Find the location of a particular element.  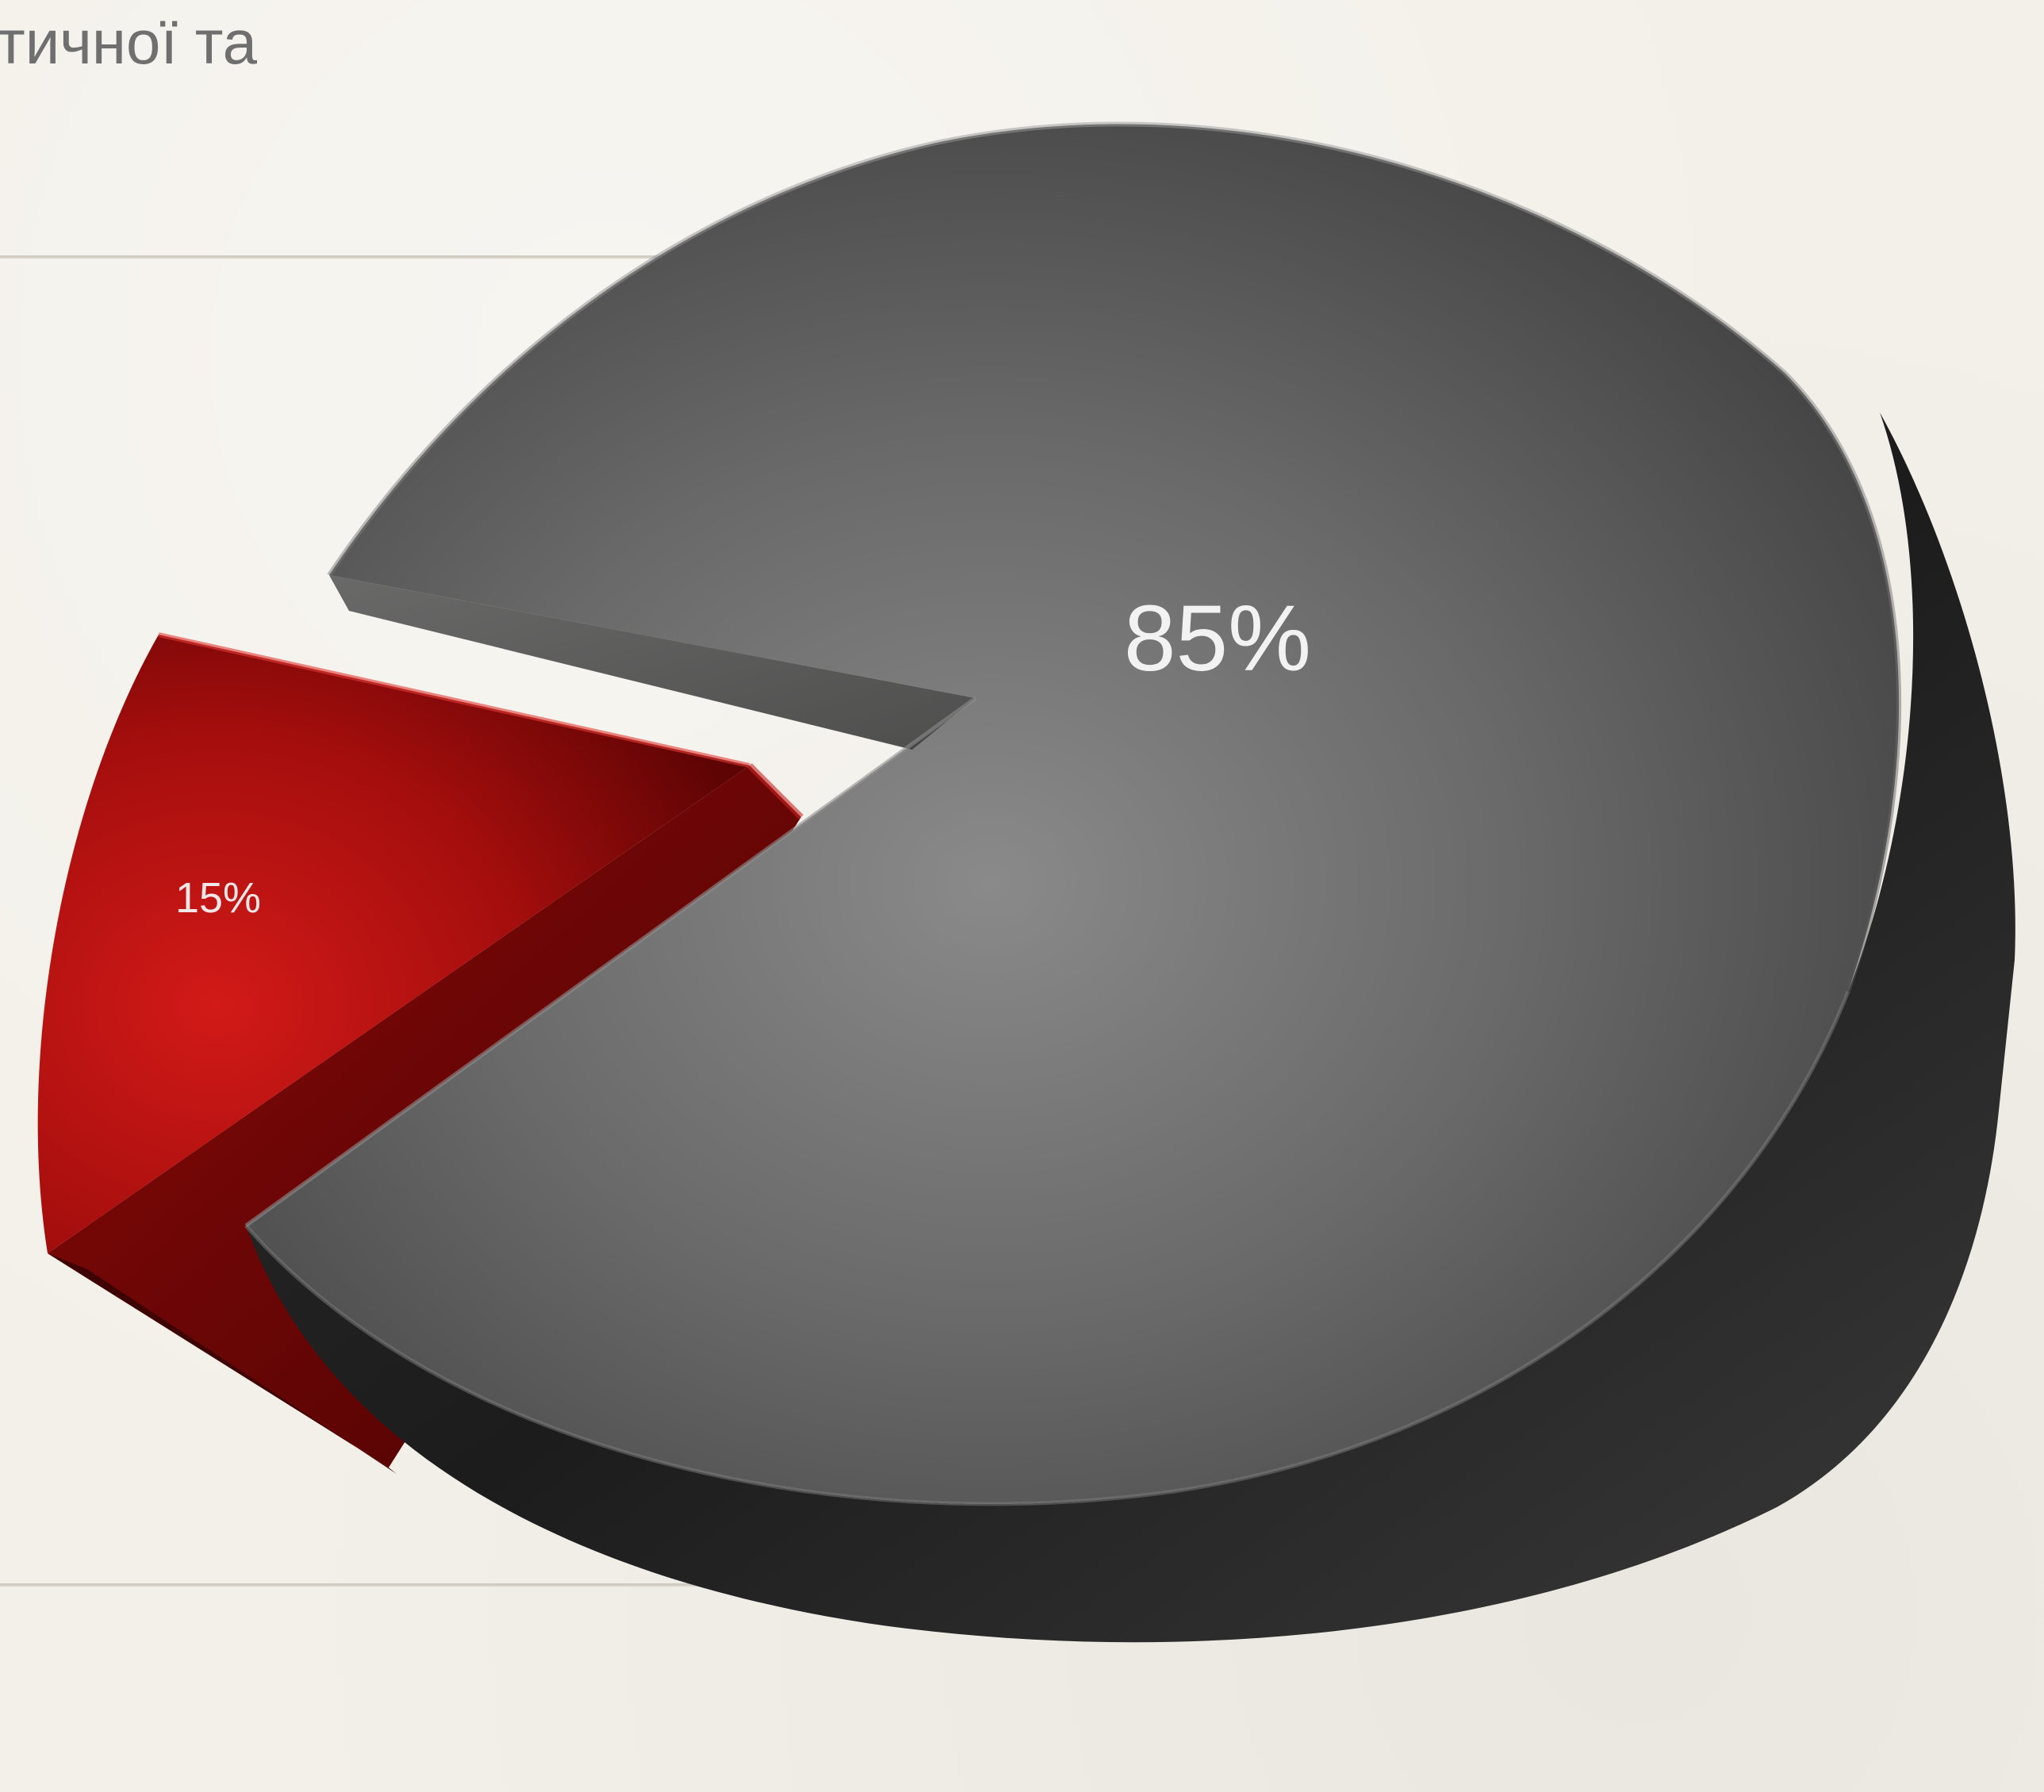

pie-slice-15-label: 15% is located at coordinates (218, 898).